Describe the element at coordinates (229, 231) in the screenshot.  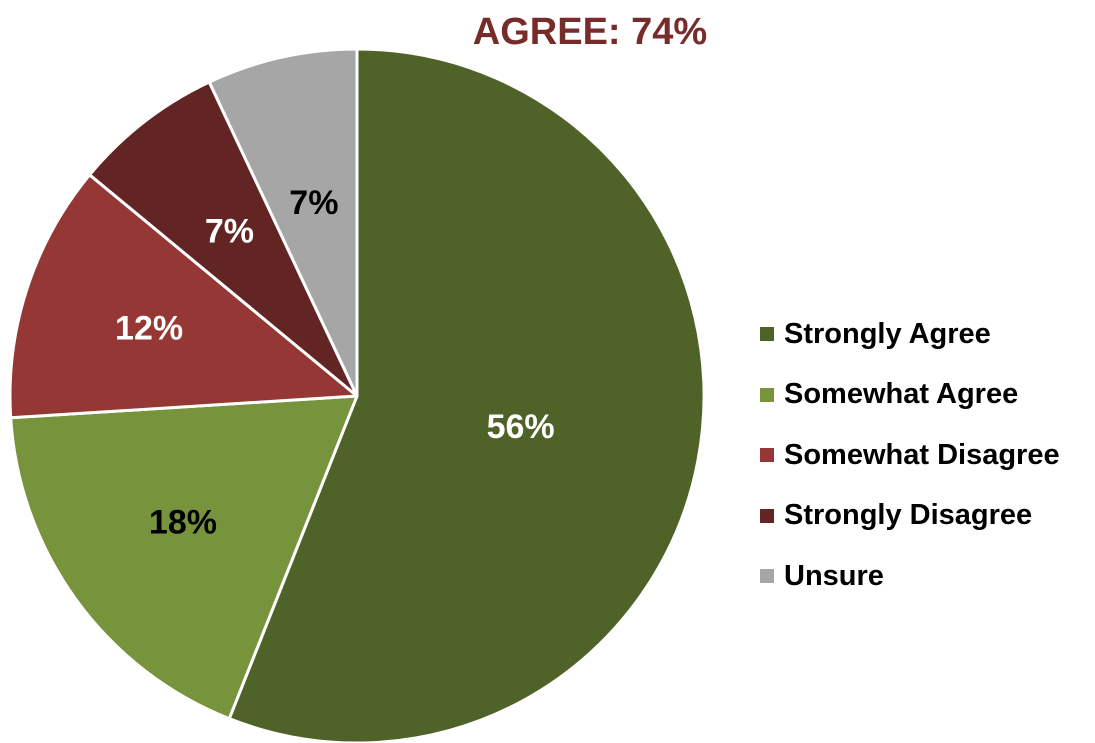
I see `slice-label-strongly-disagree: 7%` at that location.